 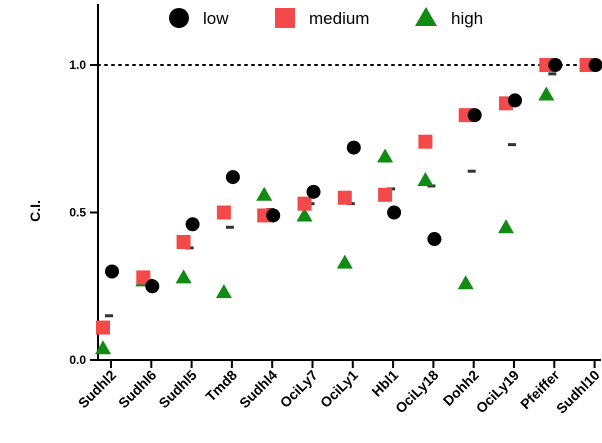 What do you see at coordinates (339, 18) in the screenshot?
I see `legend-label-medium: medium` at bounding box center [339, 18].